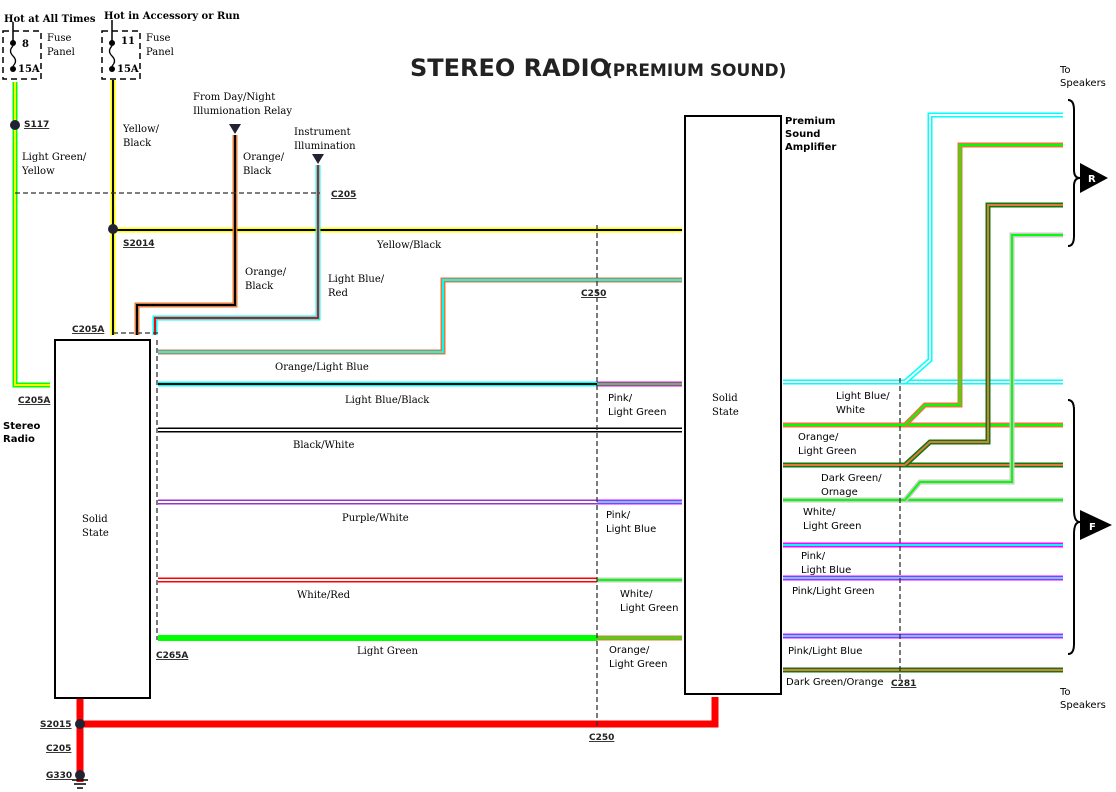  I want to click on fuse1-label: Fuse, so click(59, 38).